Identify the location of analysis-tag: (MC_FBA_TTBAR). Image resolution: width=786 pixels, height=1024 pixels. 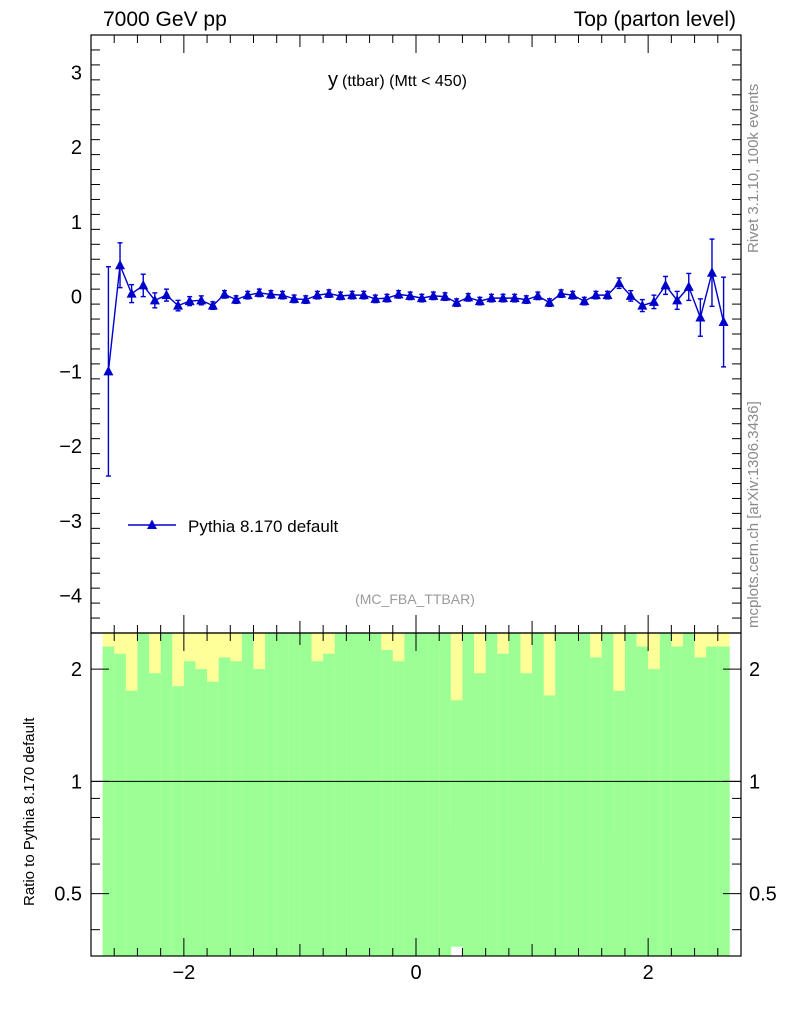
(415, 599).